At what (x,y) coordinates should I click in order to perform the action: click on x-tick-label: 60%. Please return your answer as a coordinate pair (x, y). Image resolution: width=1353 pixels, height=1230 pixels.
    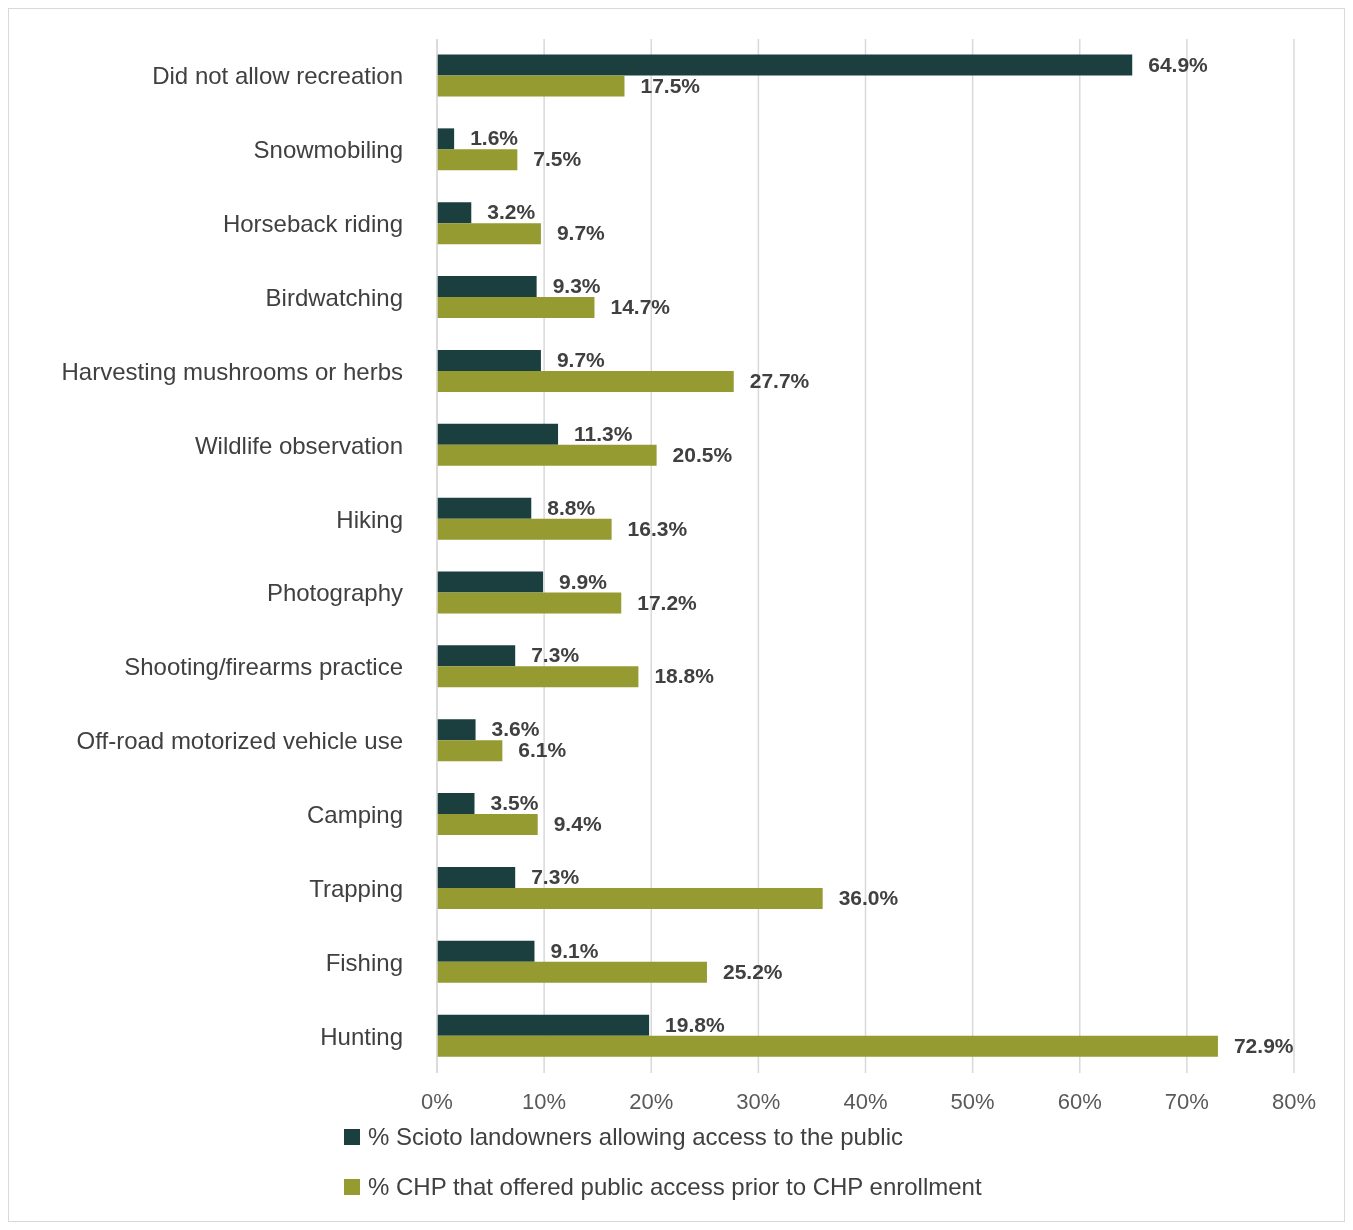
    Looking at the image, I should click on (1079, 1101).